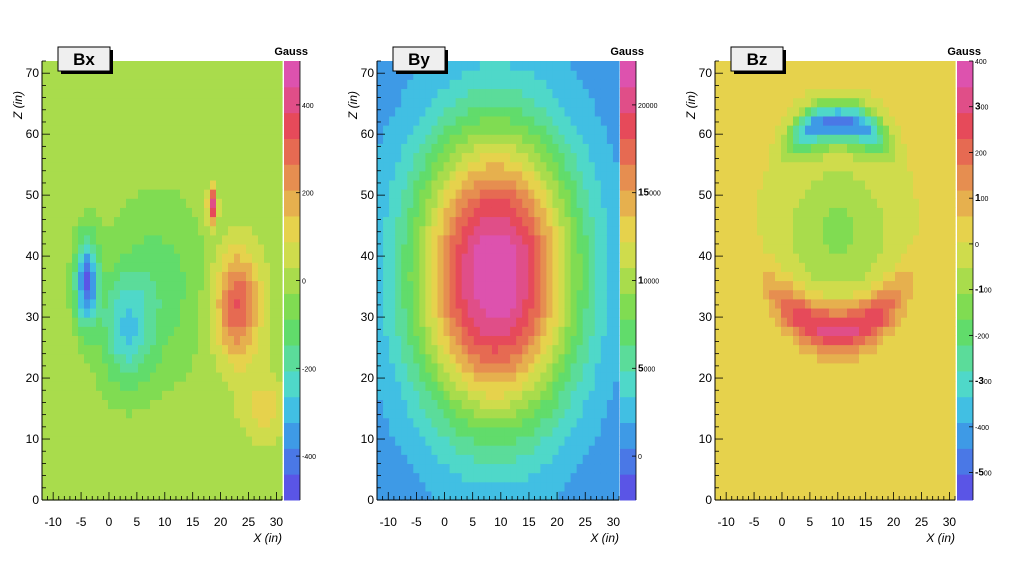 Image resolution: width=1009 pixels, height=563 pixels. What do you see at coordinates (33, 378) in the screenshot?
I see `y-tick-label: 20` at bounding box center [33, 378].